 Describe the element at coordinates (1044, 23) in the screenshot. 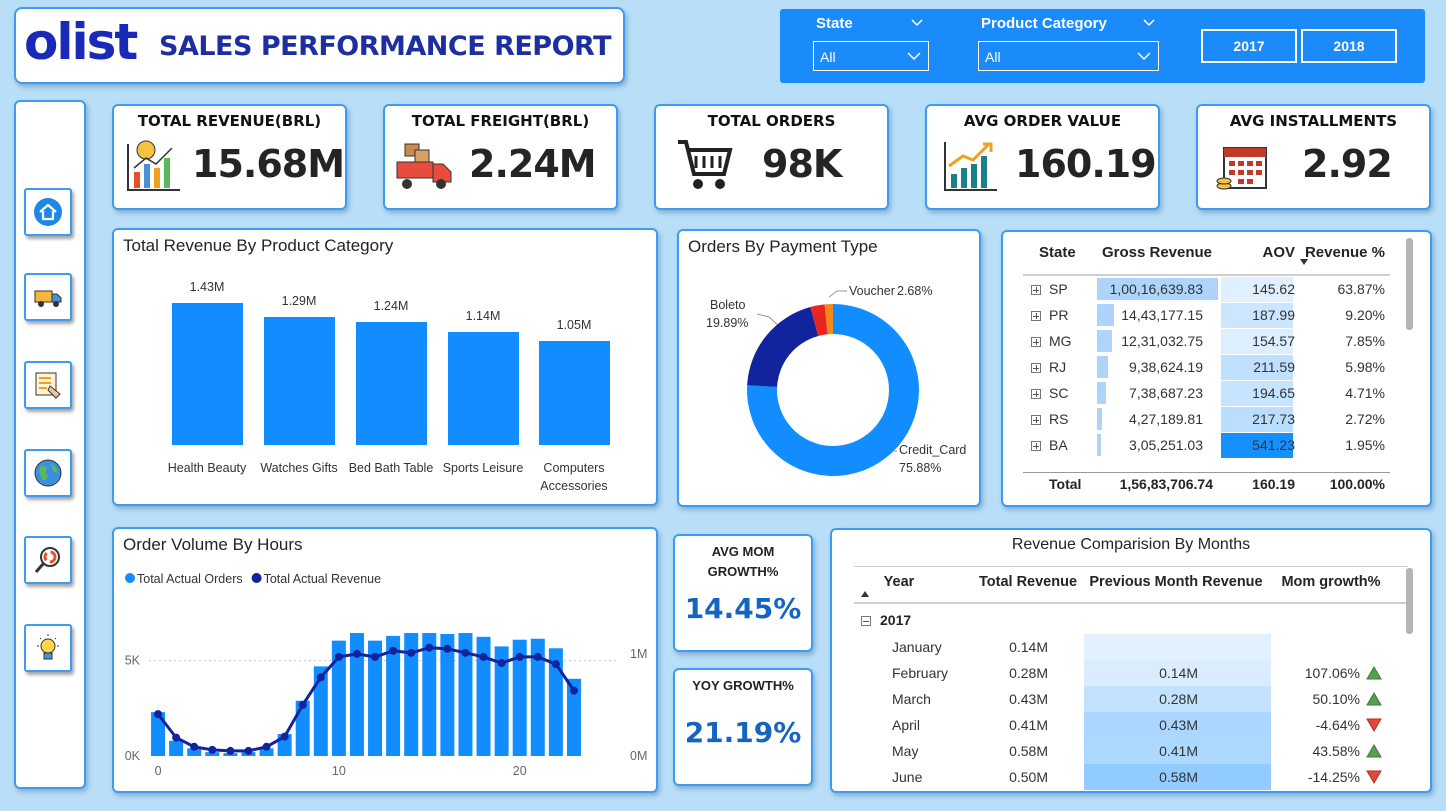

I see `filter-label: Product Category` at that location.